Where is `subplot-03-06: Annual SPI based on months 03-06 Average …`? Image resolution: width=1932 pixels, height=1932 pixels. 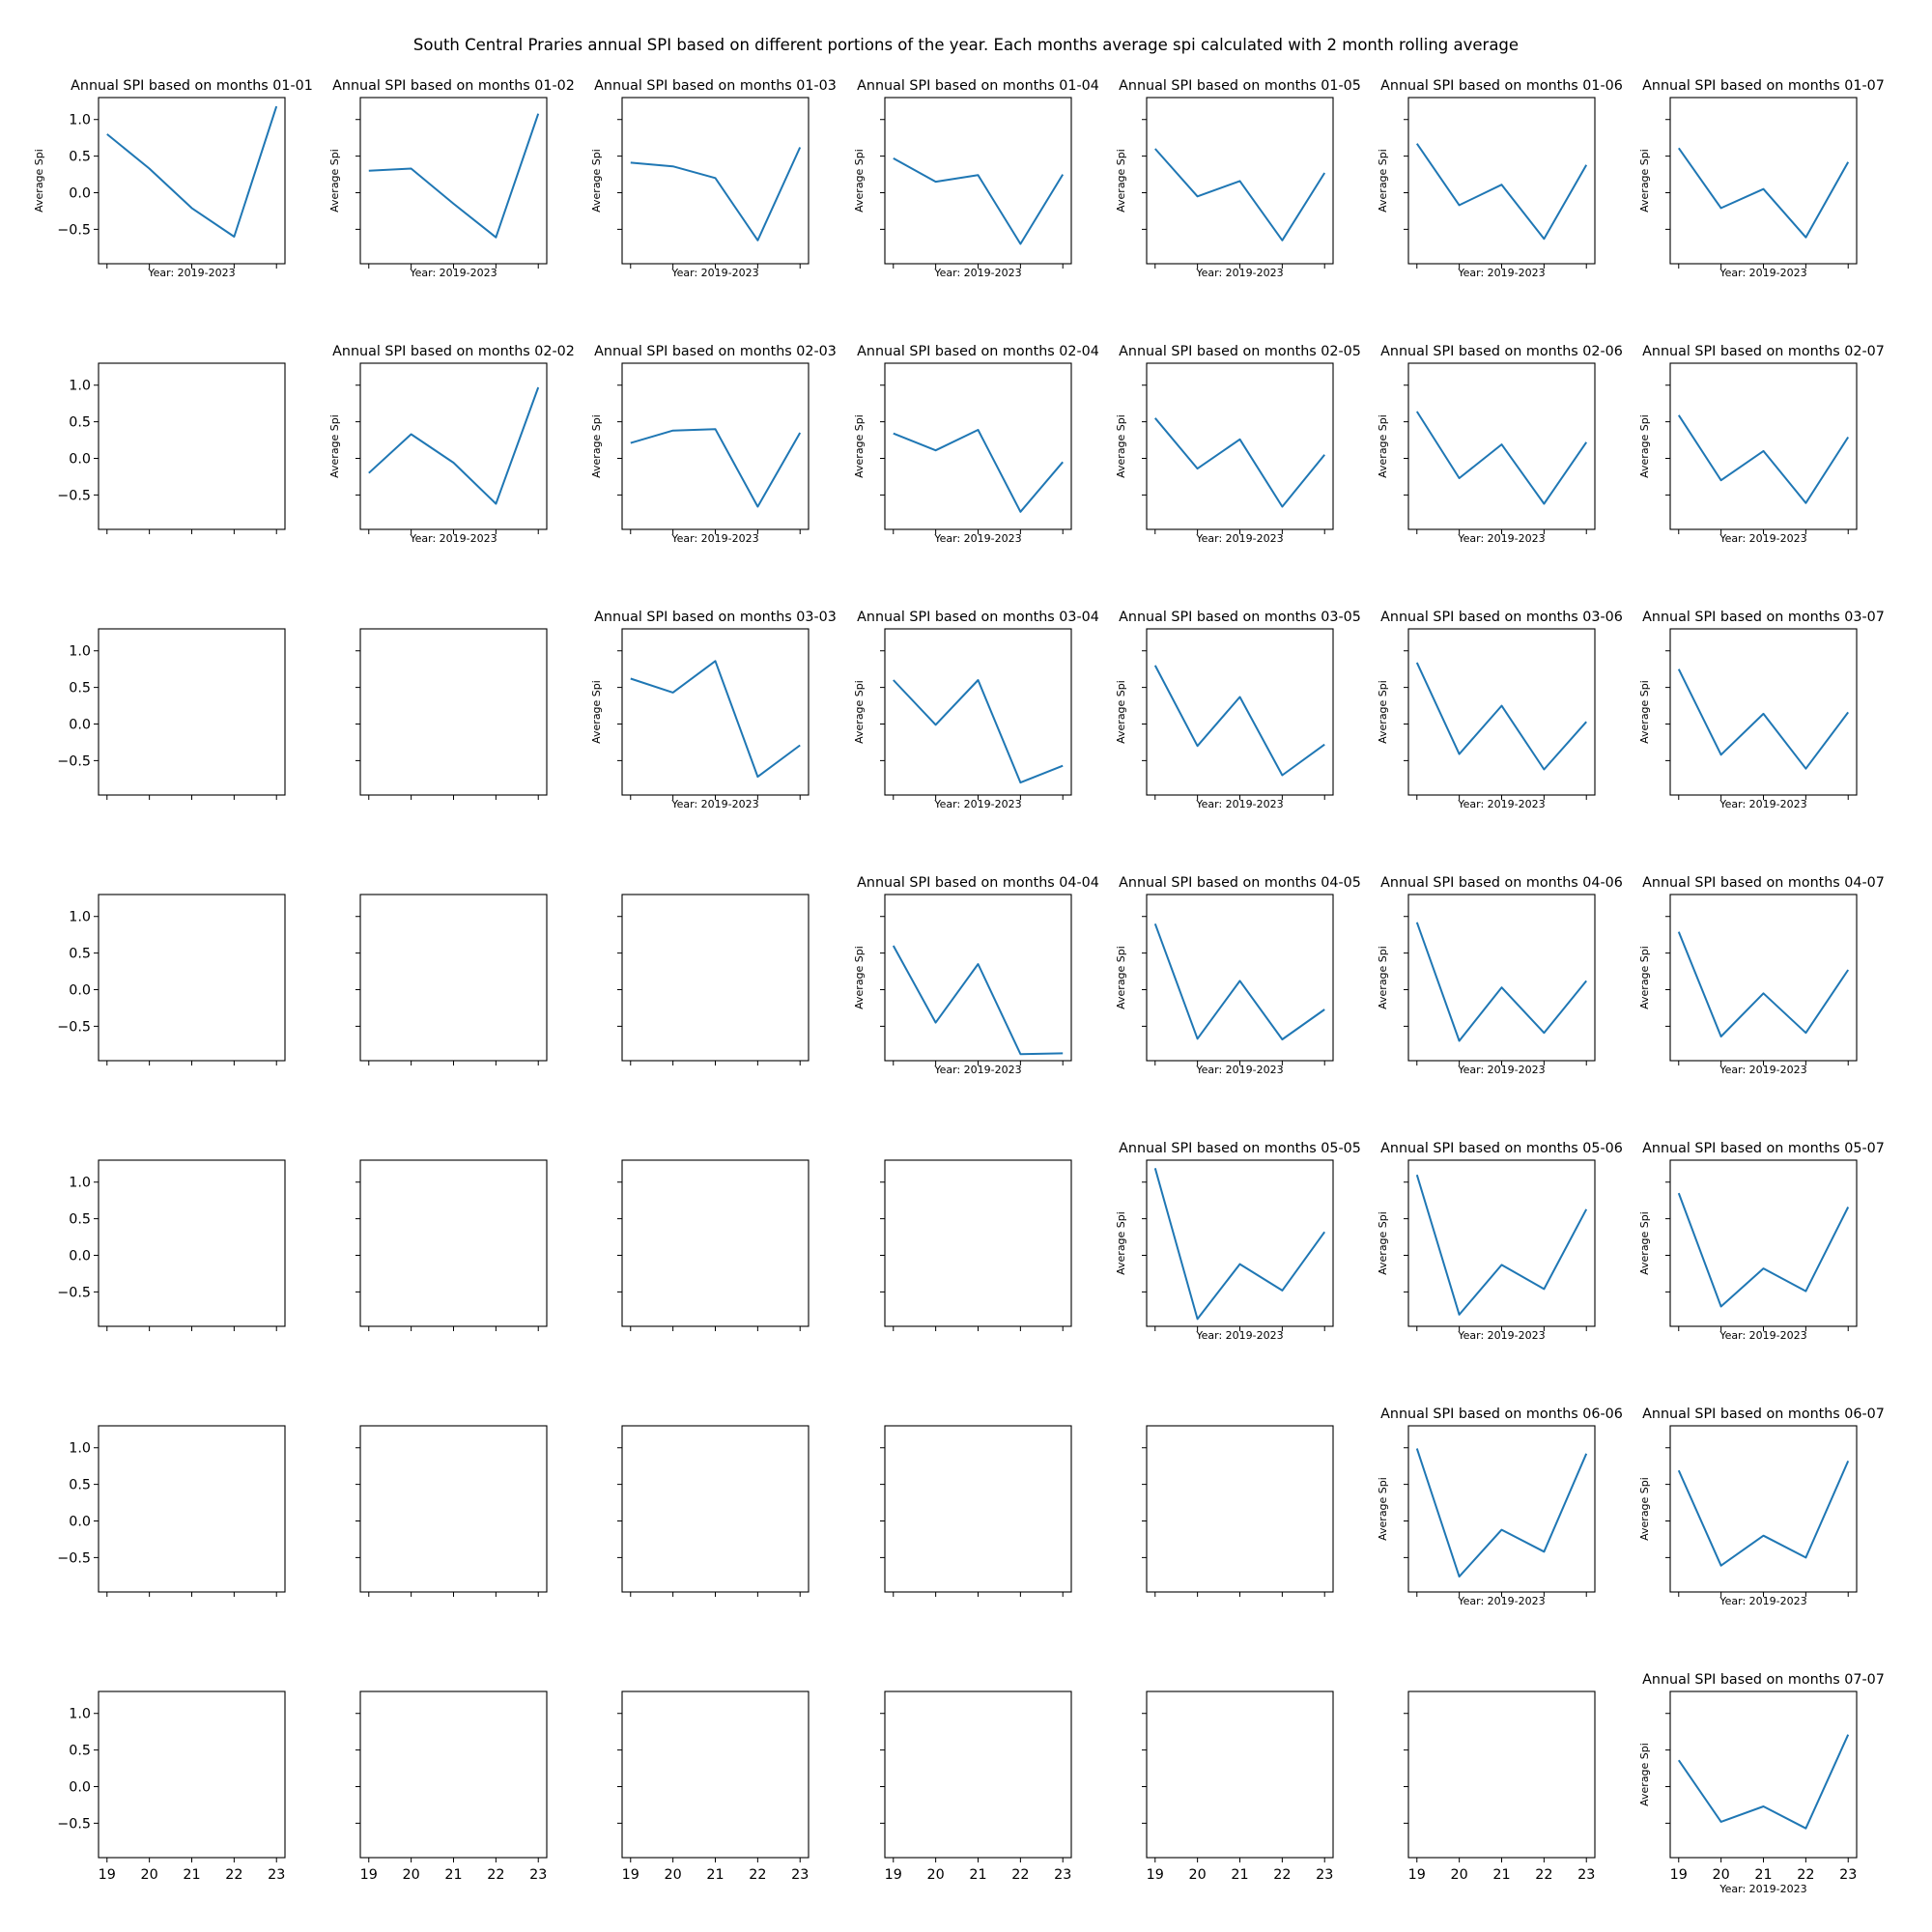 subplot-03-06: Annual SPI based on months 03-06 Average … is located at coordinates (1500, 710).